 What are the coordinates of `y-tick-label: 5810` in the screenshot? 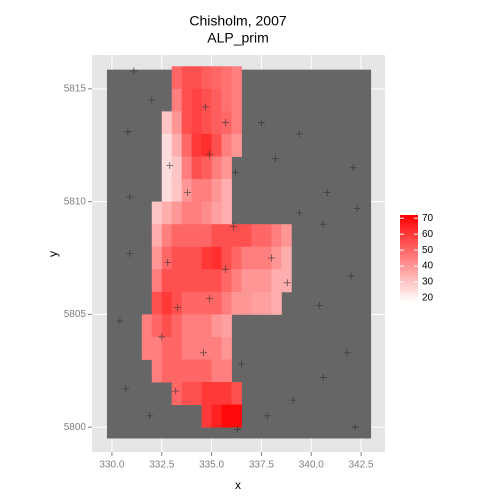 It's located at (75, 201).